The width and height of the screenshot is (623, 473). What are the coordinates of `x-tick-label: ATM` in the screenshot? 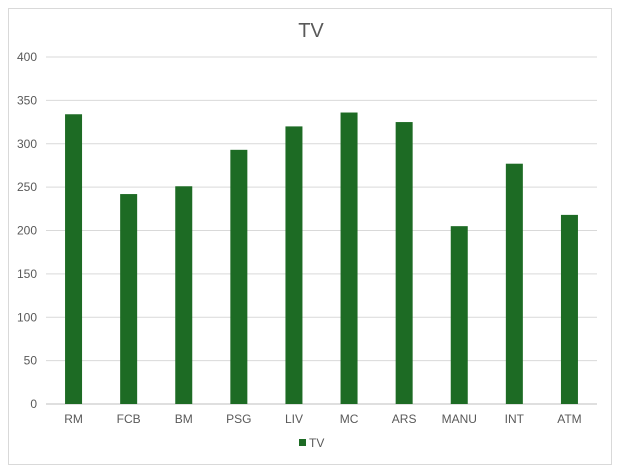 It's located at (569, 419).